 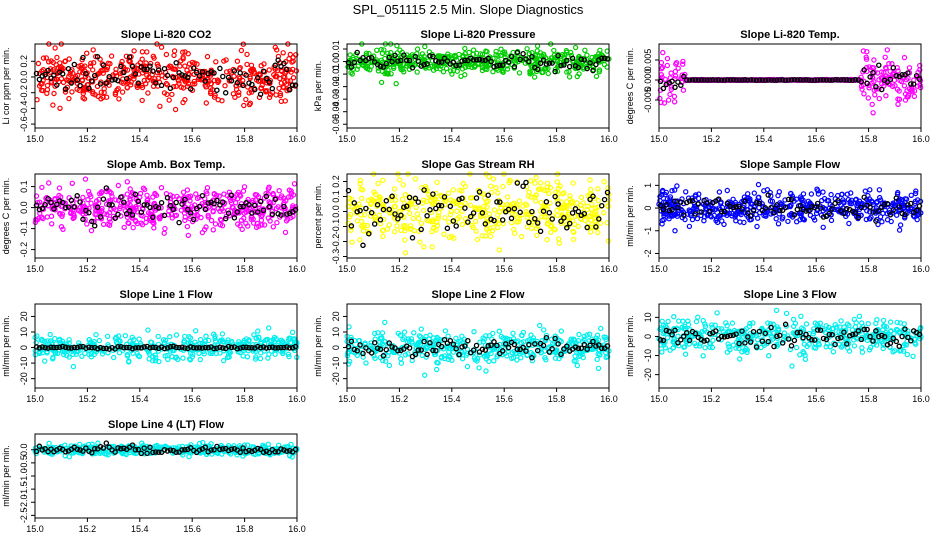 I want to click on panel-title: Slope Sample Flow, so click(x=790, y=165).